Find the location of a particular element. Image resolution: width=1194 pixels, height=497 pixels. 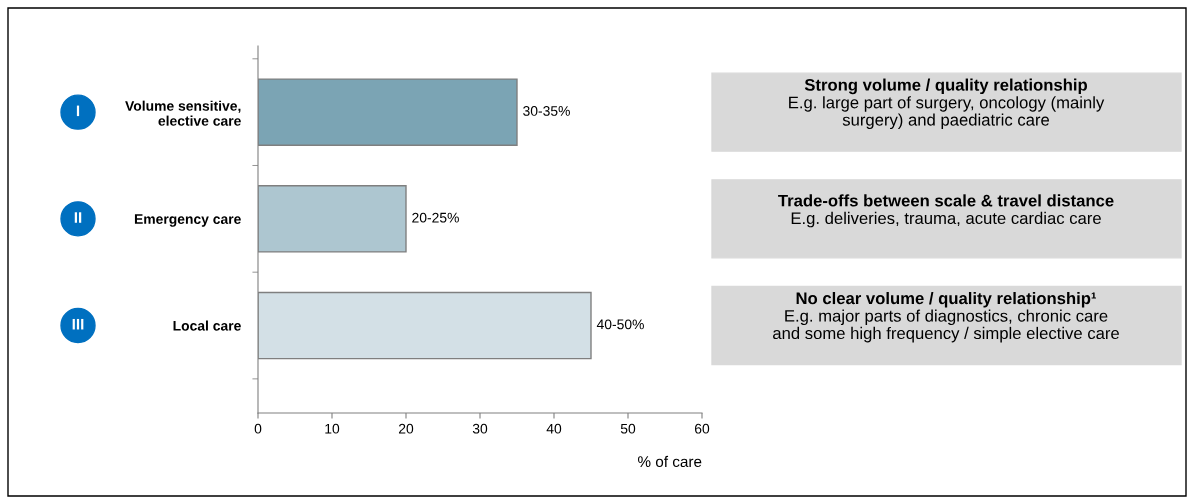

text: II is located at coordinates (78, 217).